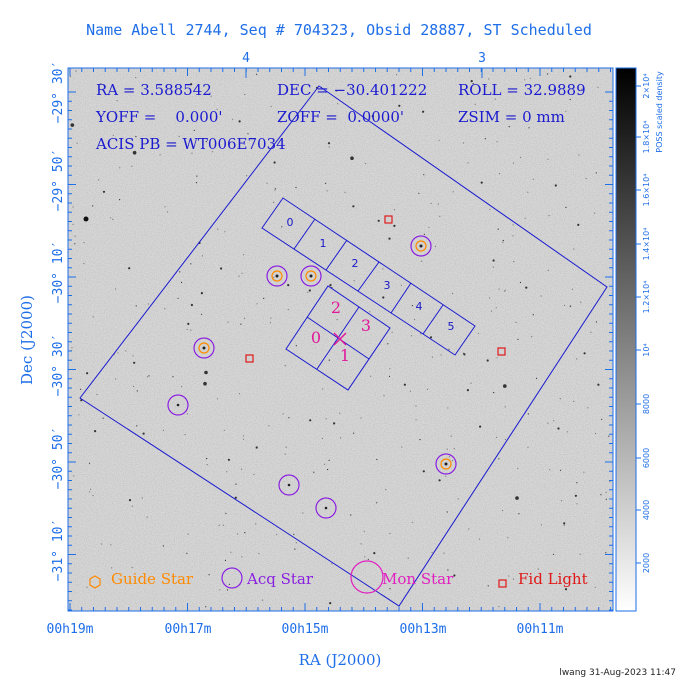 Image resolution: width=680 pixels, height=680 pixels. What do you see at coordinates (646, 563) in the screenshot?
I see `colorbar-label: 2000` at bounding box center [646, 563].